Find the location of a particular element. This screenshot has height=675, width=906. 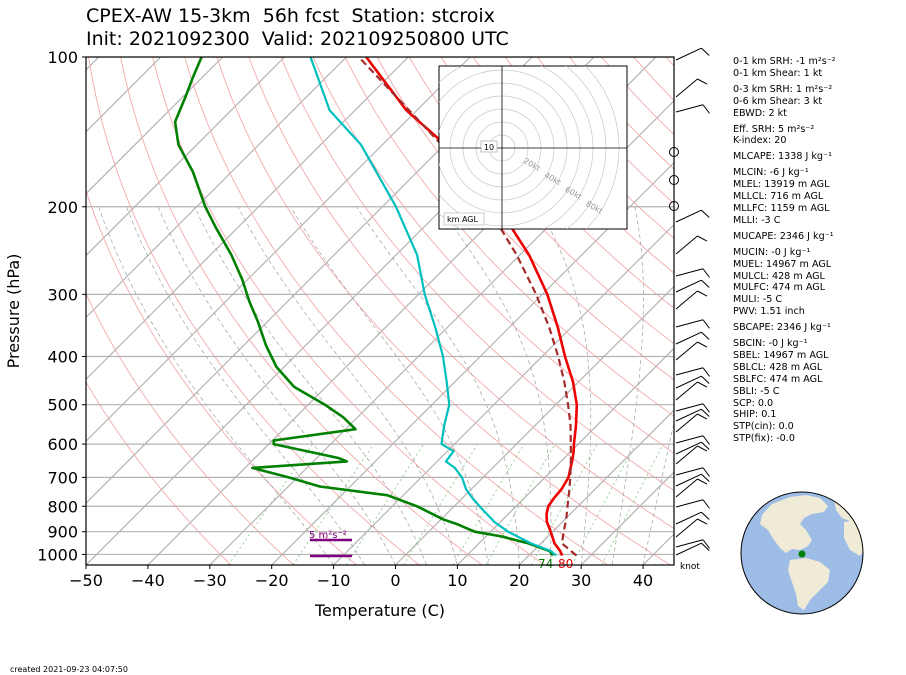

index-line: MUCIN: -0 J kg⁻¹ is located at coordinates (772, 252).